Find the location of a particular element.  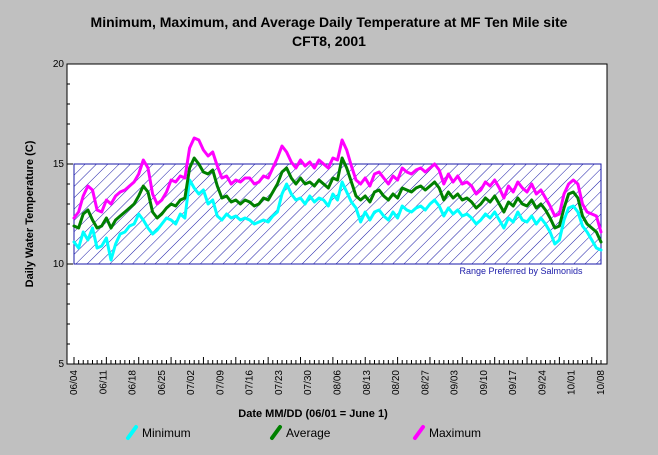

x-tick-label: 09/10 is located at coordinates (484, 382).